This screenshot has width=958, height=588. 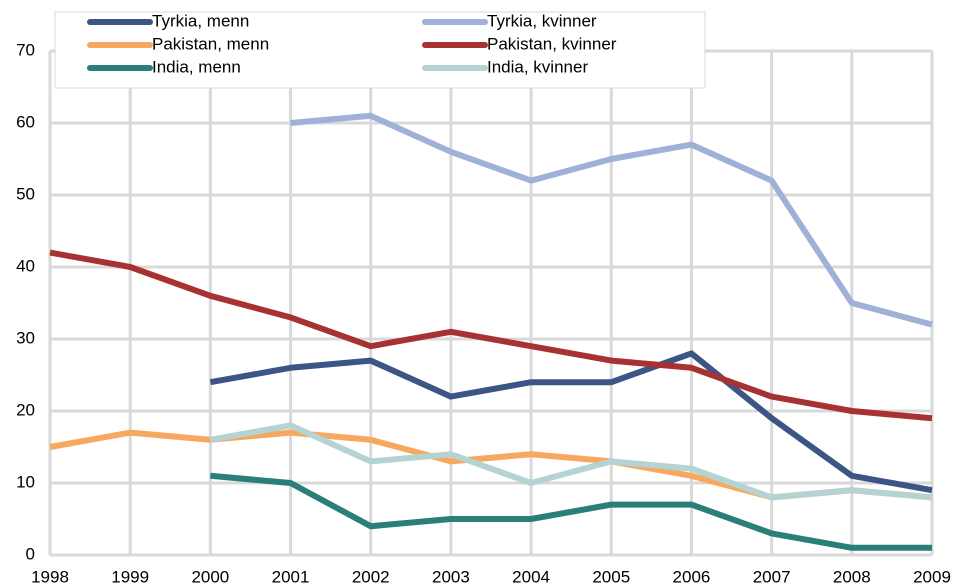 What do you see at coordinates (371, 576) in the screenshot?
I see `x-tick-label: 2002` at bounding box center [371, 576].